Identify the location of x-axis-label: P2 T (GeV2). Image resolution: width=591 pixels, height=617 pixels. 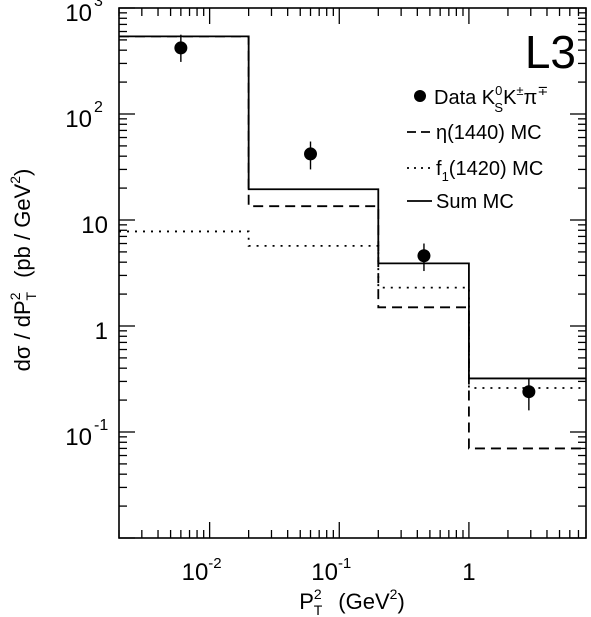
(352, 601).